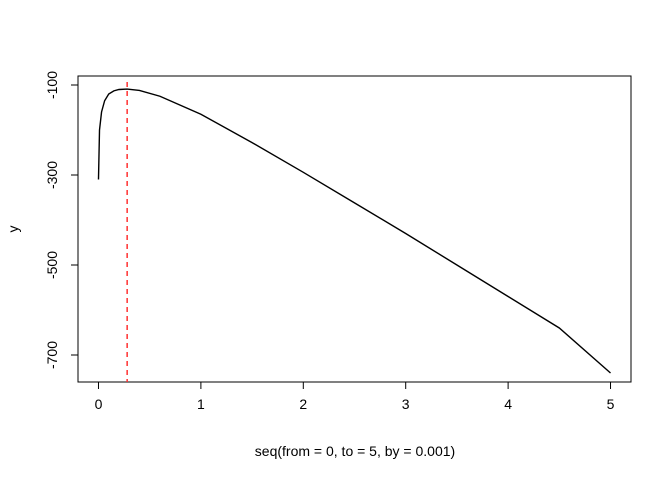 The height and width of the screenshot is (480, 672). What do you see at coordinates (303, 404) in the screenshot?
I see `x-tick-label: 2` at bounding box center [303, 404].